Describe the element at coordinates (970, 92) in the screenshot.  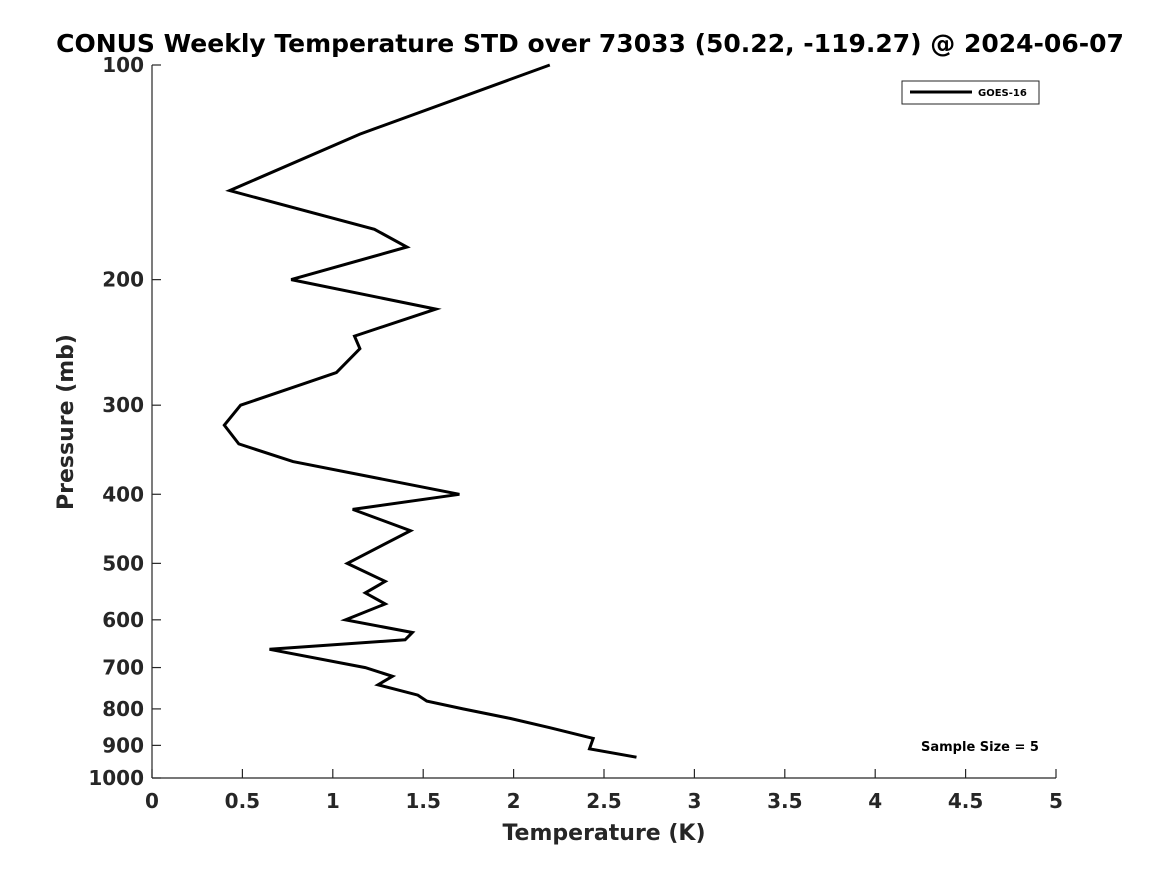
I see `legend: GOES-16` at that location.